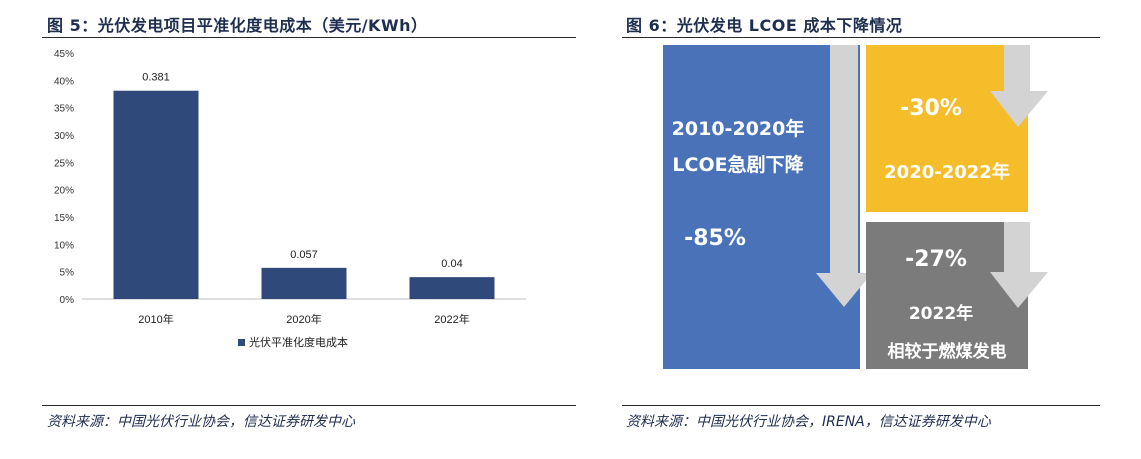  I want to click on chart-legend: 光伏平准化度电成本, so click(293, 342).